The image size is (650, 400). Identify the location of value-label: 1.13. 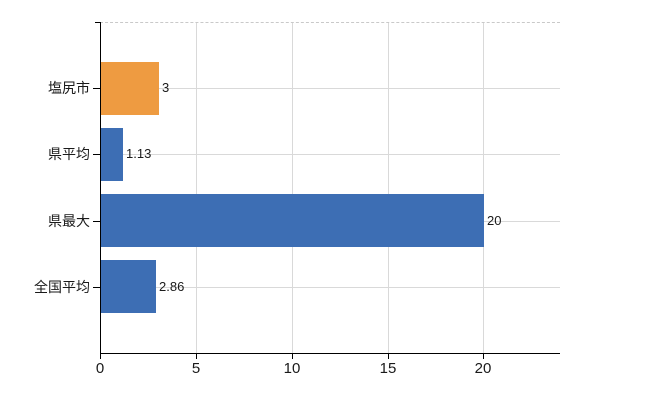
(139, 153).